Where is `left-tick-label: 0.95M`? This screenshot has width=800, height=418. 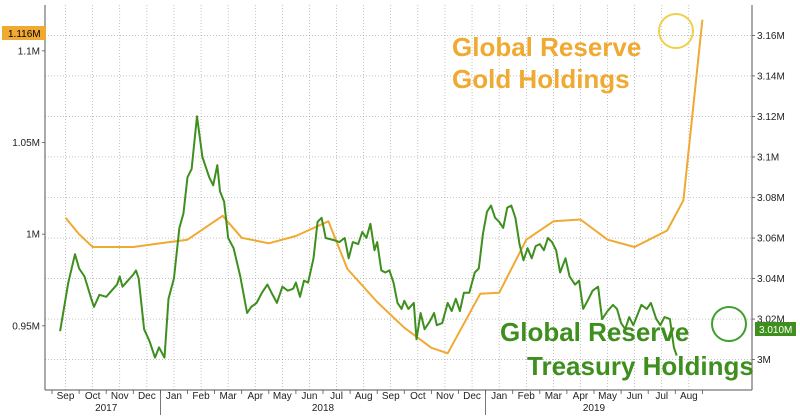 left-tick-label: 0.95M is located at coordinates (26, 326).